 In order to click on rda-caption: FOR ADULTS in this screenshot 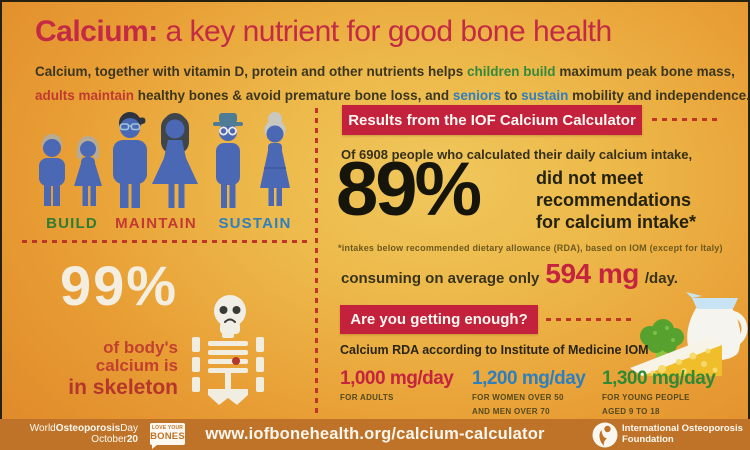, I will do `click(367, 397)`.